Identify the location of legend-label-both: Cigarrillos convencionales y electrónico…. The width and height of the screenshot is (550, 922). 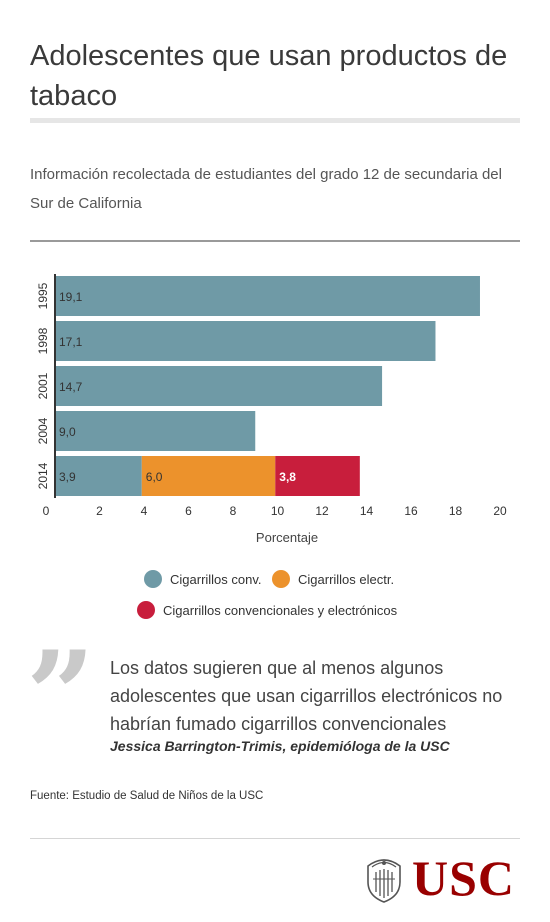
(280, 610).